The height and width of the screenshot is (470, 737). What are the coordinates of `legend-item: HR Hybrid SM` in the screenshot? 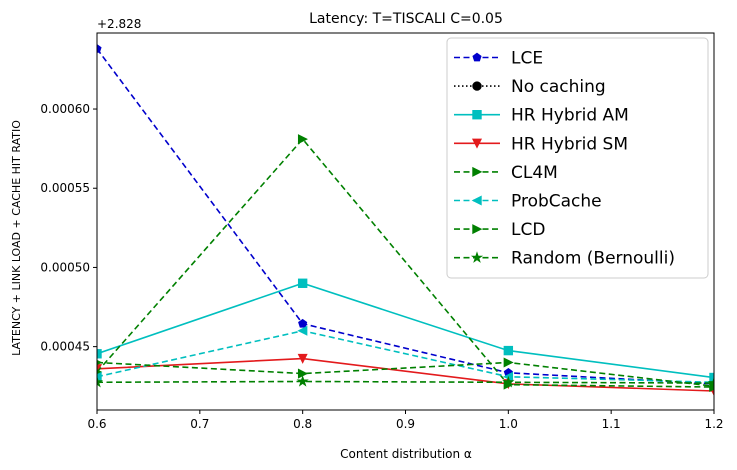 It's located at (541, 144).